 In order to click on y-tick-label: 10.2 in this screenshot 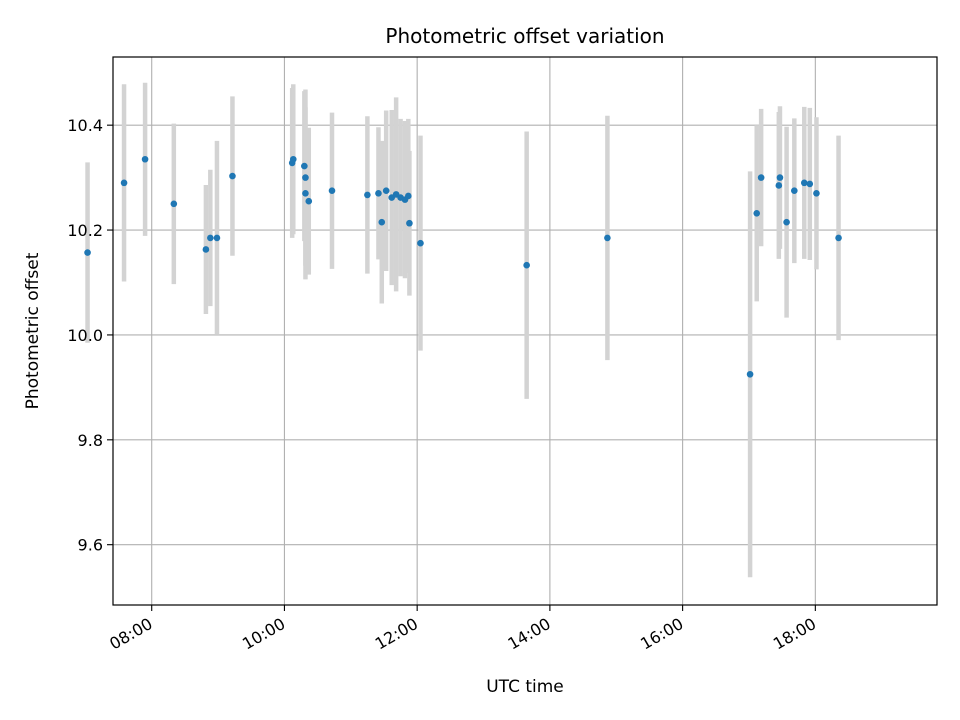, I will do `click(85, 230)`.